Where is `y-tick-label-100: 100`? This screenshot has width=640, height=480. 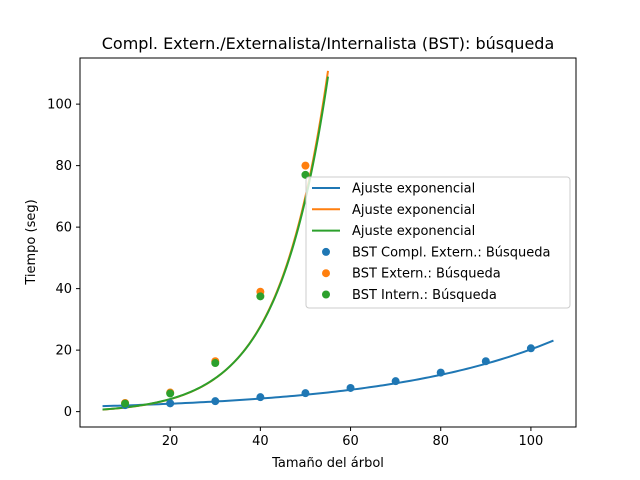
y-tick-label-100: 100 is located at coordinates (59, 105).